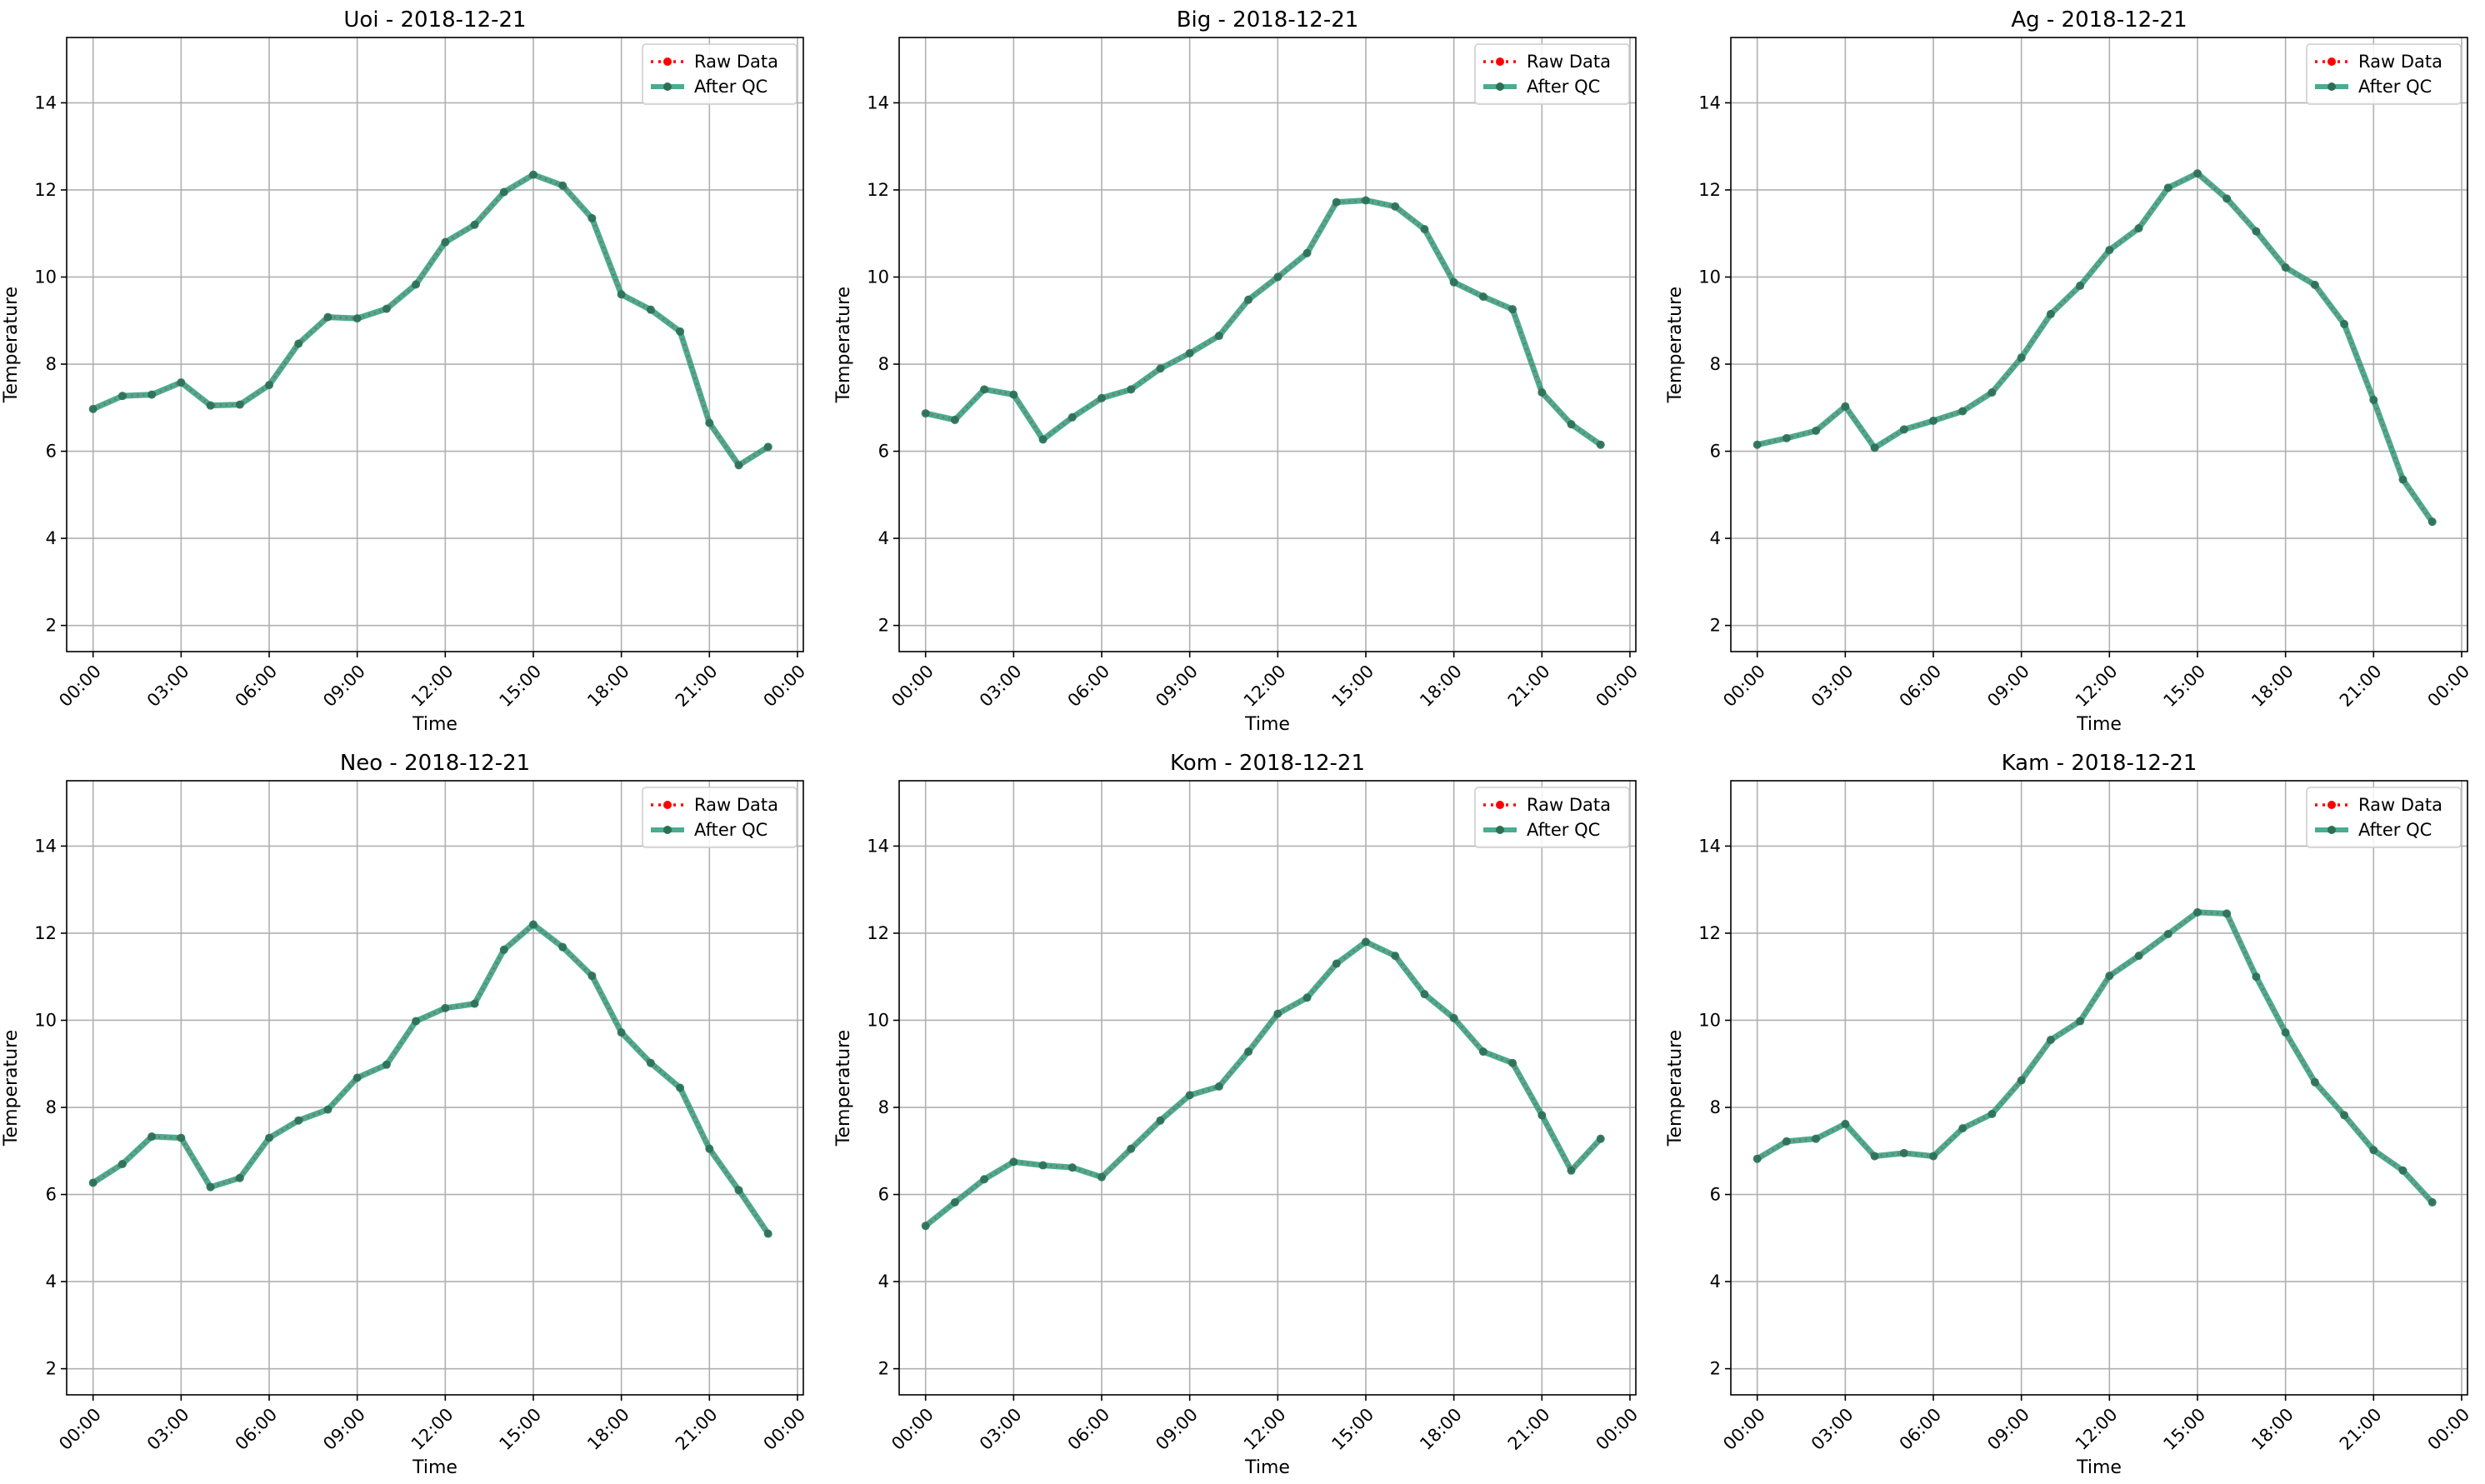 The width and height of the screenshot is (2485, 1484). I want to click on legend-label-raw-data: Raw Data, so click(1569, 62).